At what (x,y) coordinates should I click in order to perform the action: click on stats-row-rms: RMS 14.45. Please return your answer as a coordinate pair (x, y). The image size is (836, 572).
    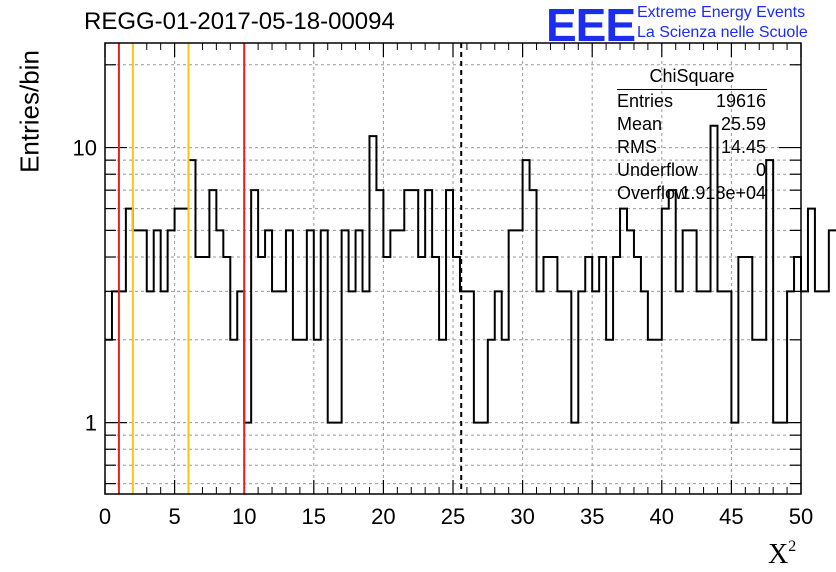
    Looking at the image, I should click on (691, 147).